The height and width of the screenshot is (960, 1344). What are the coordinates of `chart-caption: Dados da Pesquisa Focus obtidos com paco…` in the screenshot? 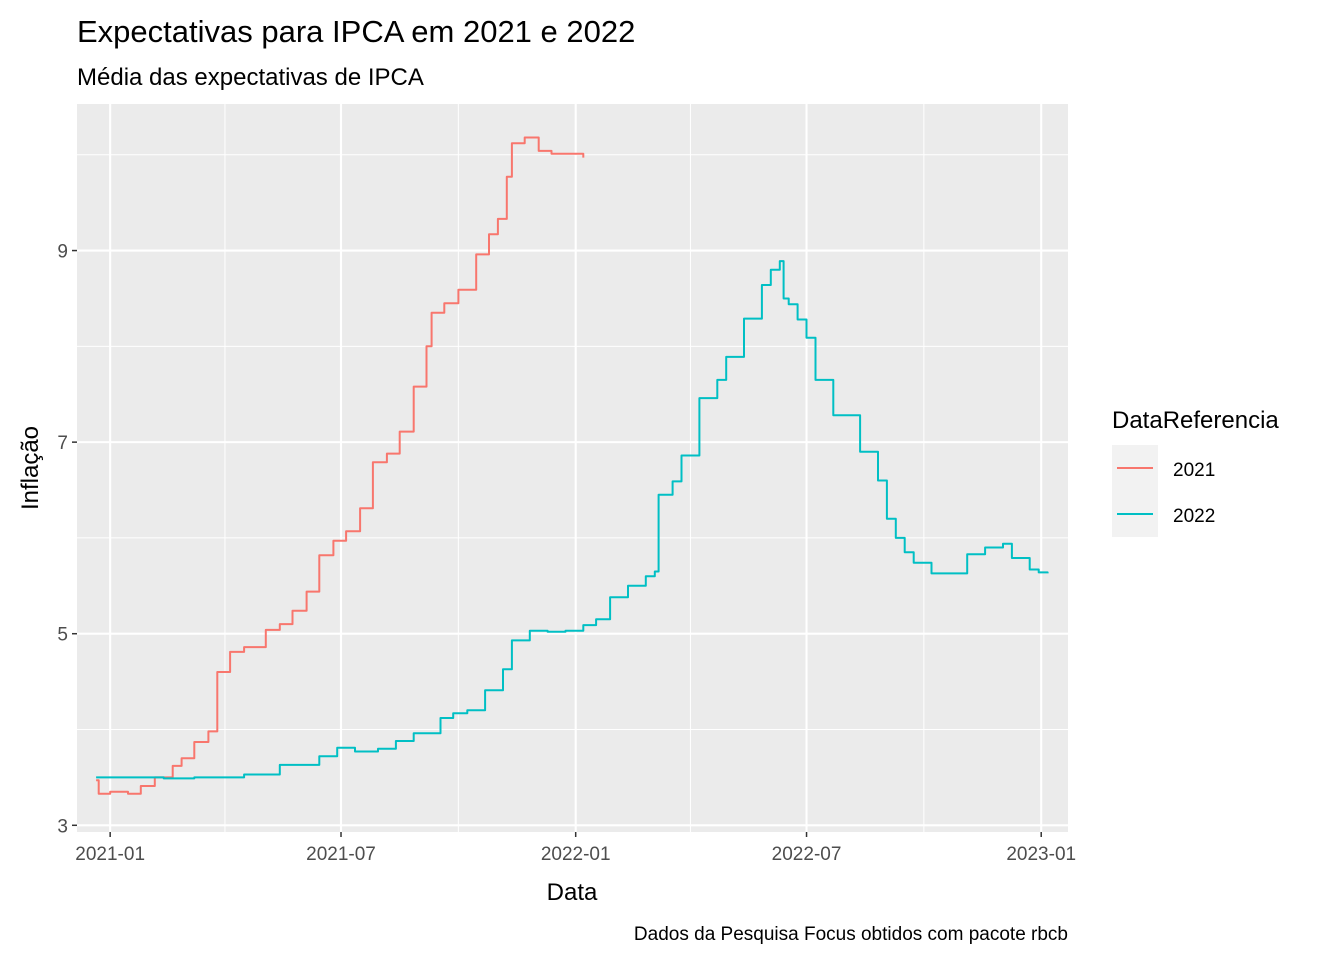 It's located at (851, 934).